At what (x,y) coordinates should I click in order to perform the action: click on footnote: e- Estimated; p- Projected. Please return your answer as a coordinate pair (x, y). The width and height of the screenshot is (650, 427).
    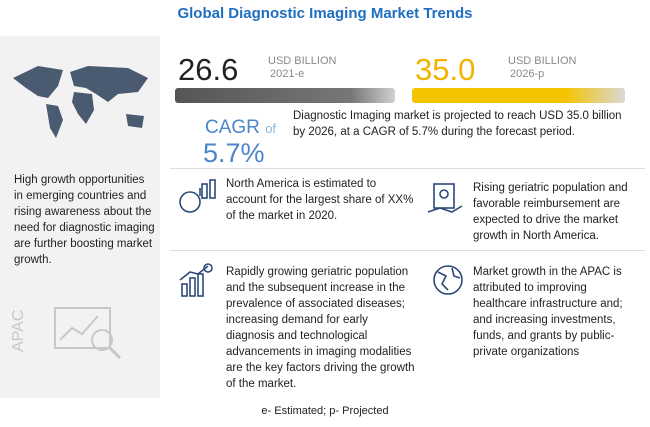
    Looking at the image, I should click on (325, 411).